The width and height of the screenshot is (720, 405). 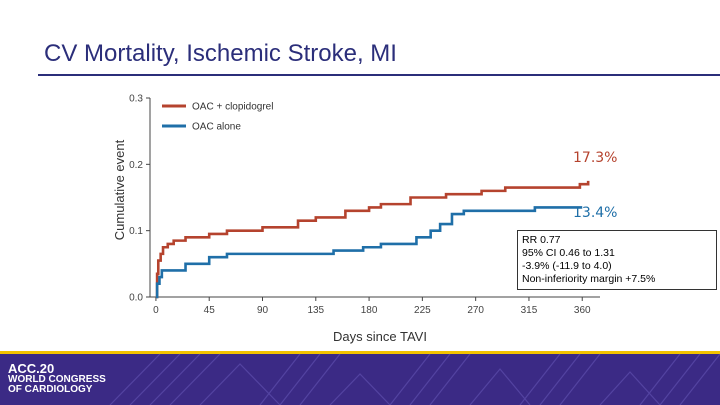 I want to click on x-tick-label: 90, so click(x=263, y=310).